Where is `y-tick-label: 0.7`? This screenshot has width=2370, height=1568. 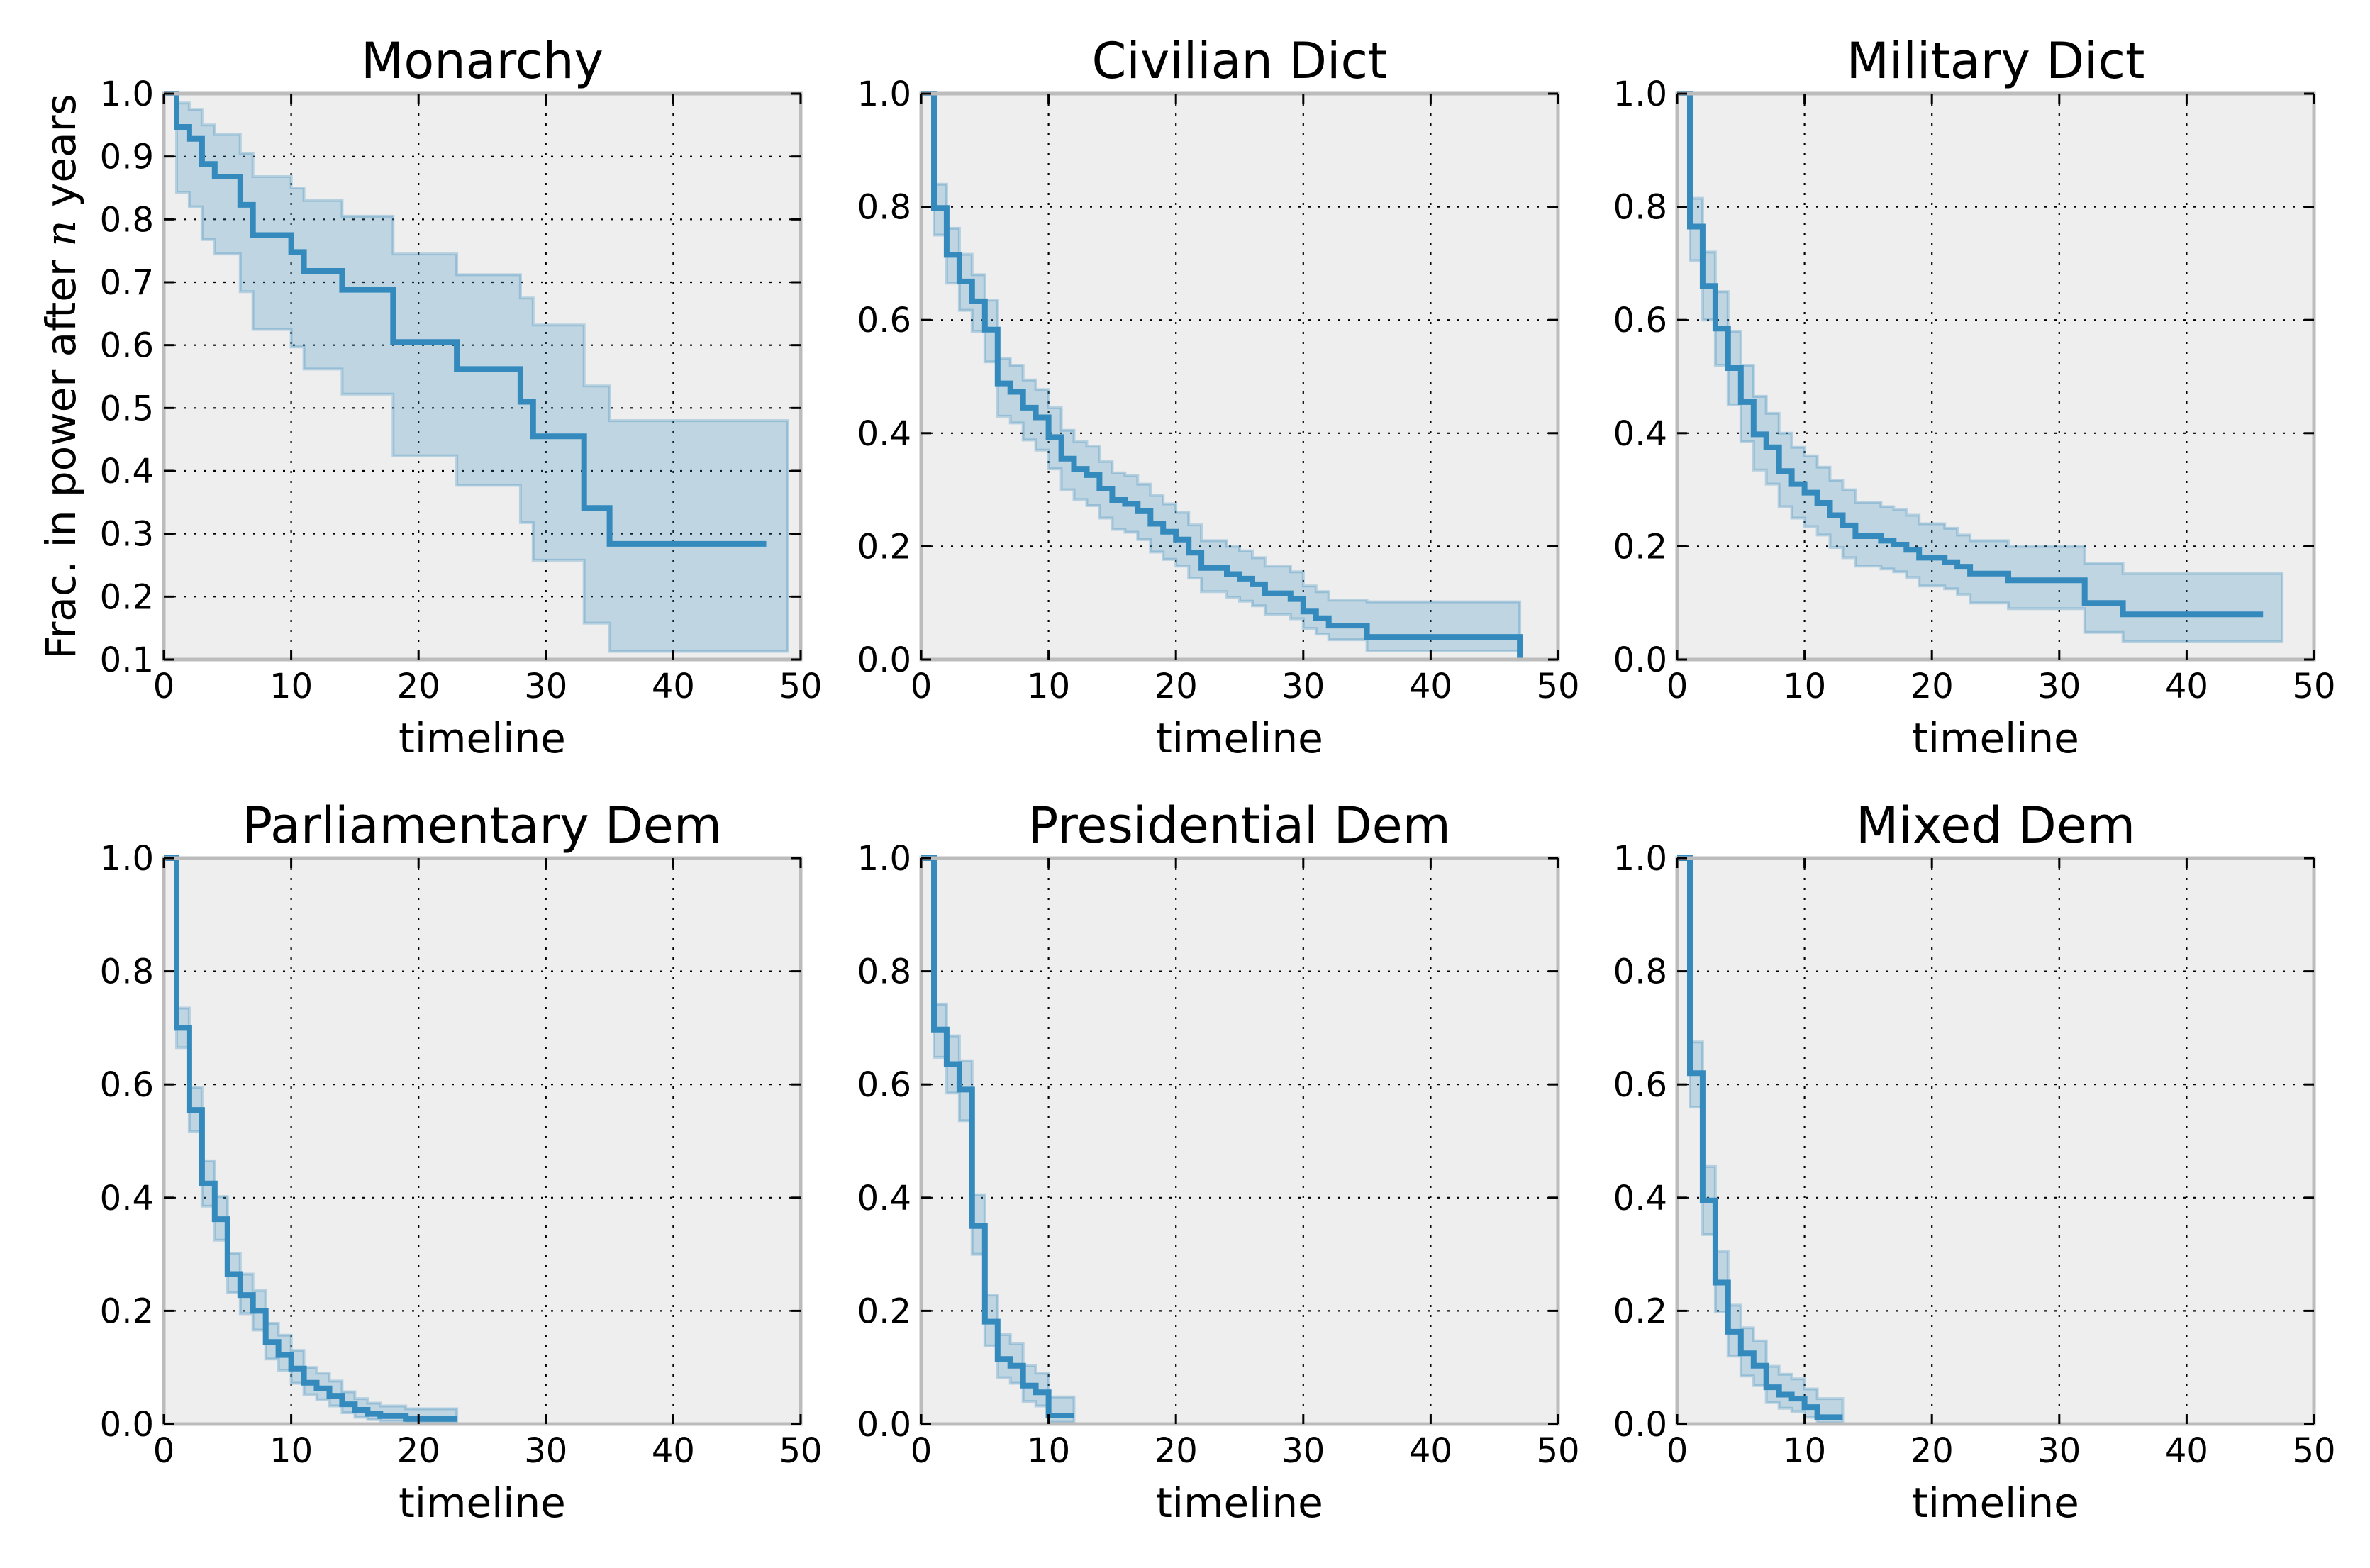
y-tick-label: 0.7 is located at coordinates (127, 283).